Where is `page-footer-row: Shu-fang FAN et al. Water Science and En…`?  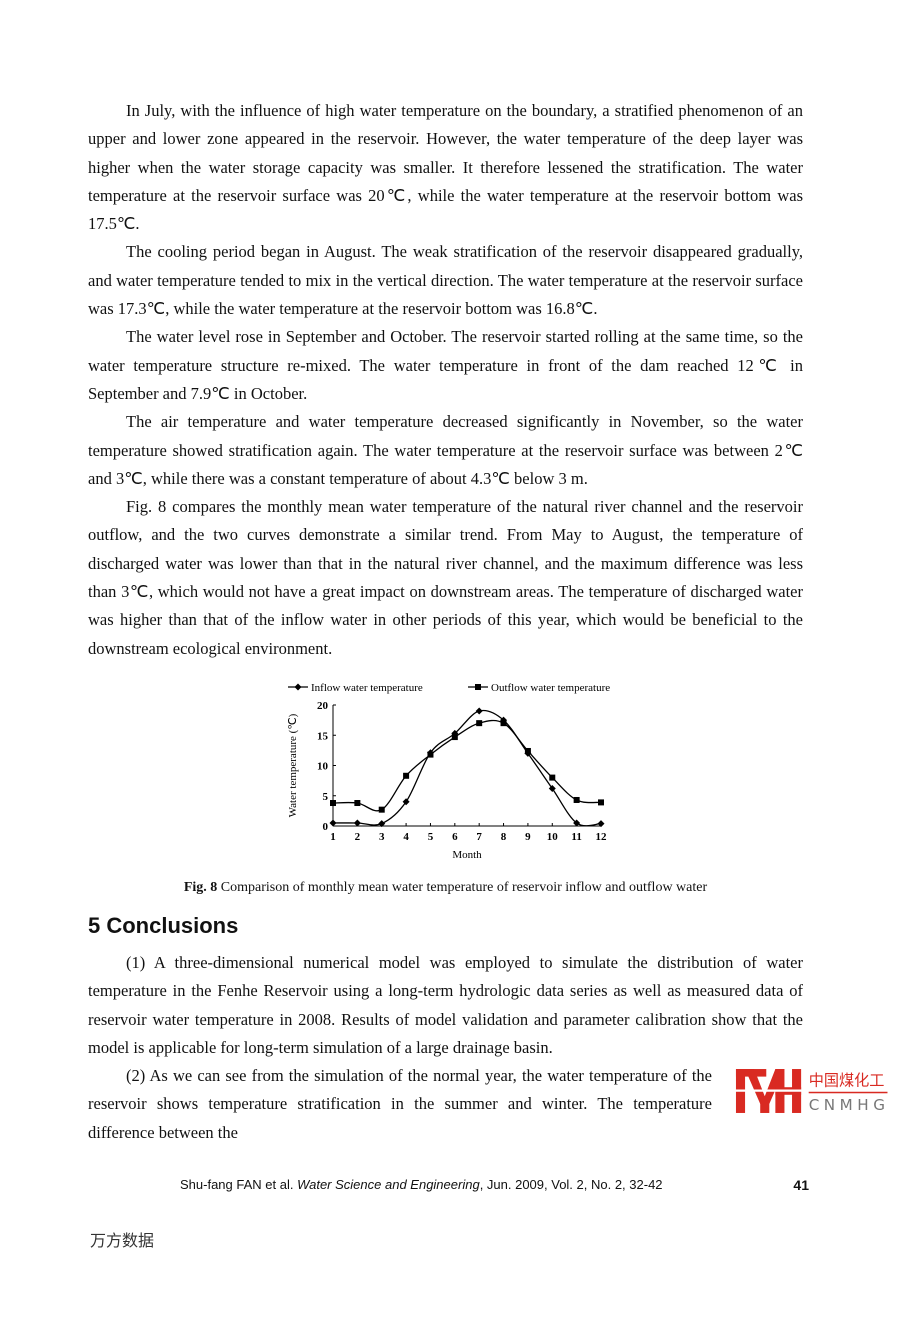 page-footer-row: Shu-fang FAN et al. Water Science and En… is located at coordinates (448, 1187).